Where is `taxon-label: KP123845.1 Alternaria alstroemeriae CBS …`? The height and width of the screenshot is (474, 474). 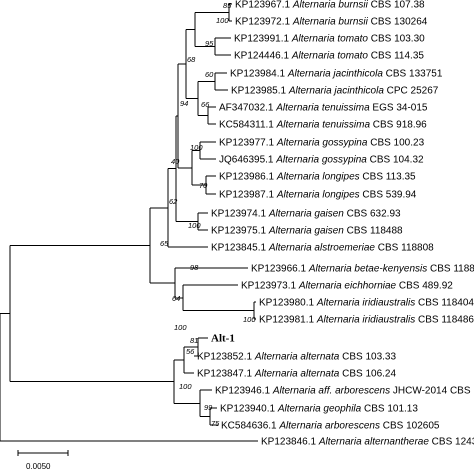 taxon-label: KP123845.1 Alternaria alstroemeriae CBS … is located at coordinates (322, 248).